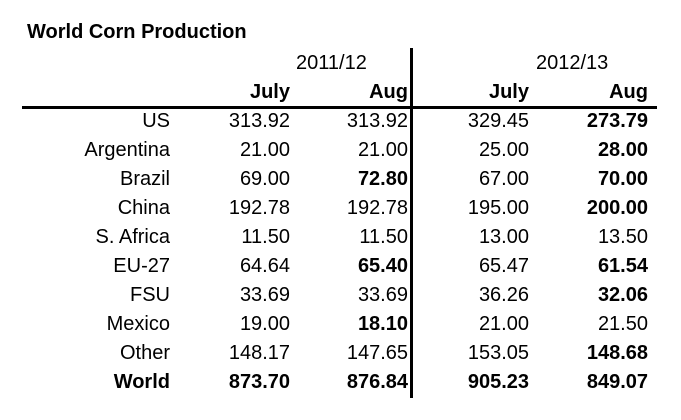 Image resolution: width=681 pixels, height=420 pixels. I want to click on value-cell: 195.00, so click(498, 208).